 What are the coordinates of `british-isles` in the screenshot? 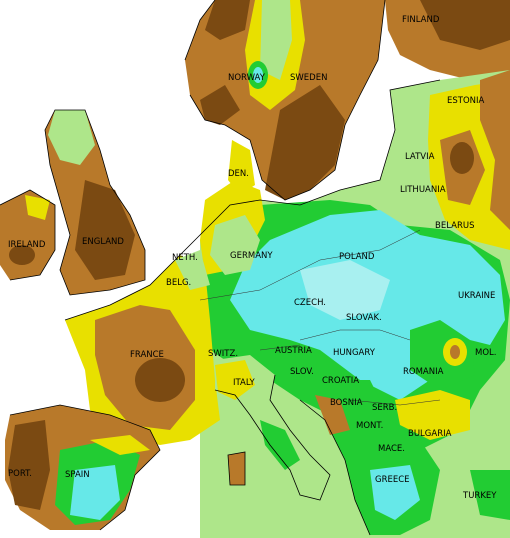 It's located at (72, 202).